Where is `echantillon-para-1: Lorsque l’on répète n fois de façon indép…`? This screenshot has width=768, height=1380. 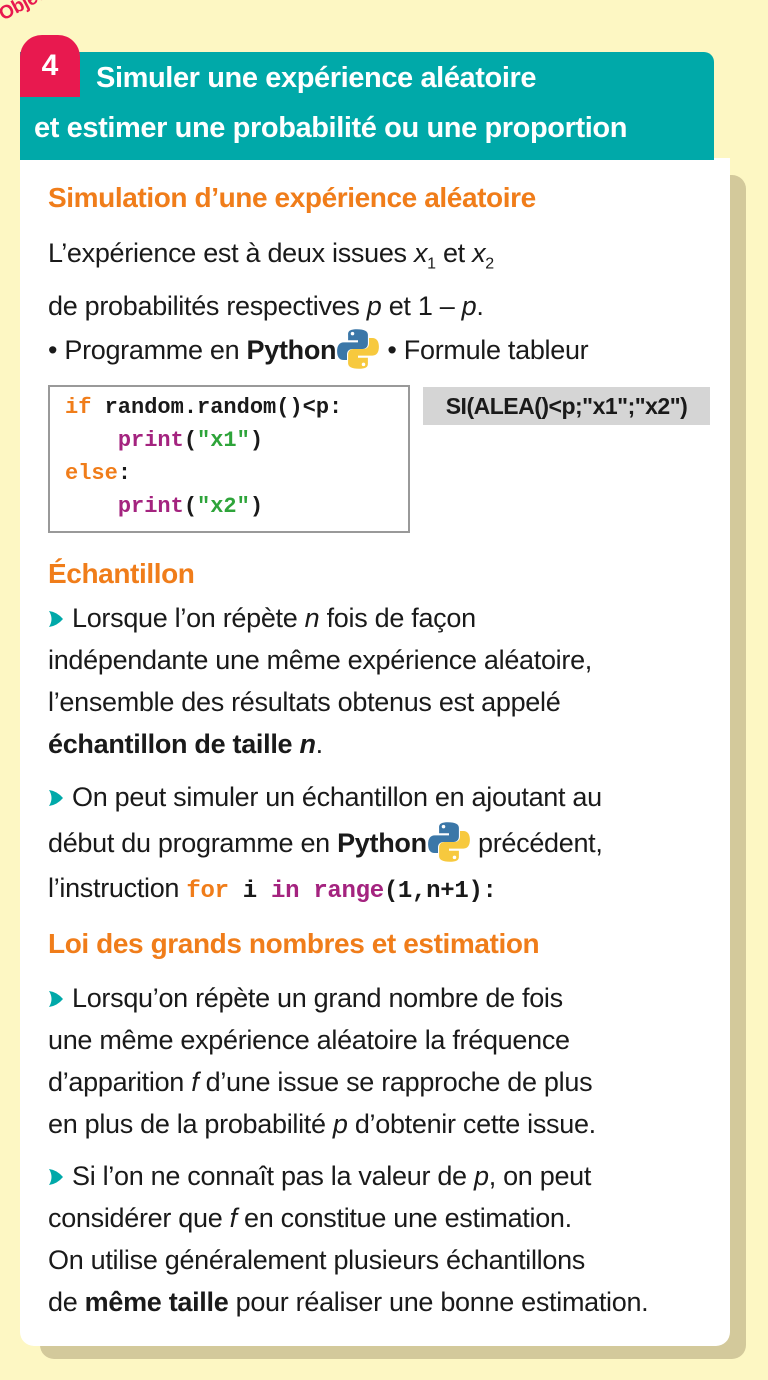 echantillon-para-1: Lorsque l’on répète n fois de façon indép… is located at coordinates (388, 681).